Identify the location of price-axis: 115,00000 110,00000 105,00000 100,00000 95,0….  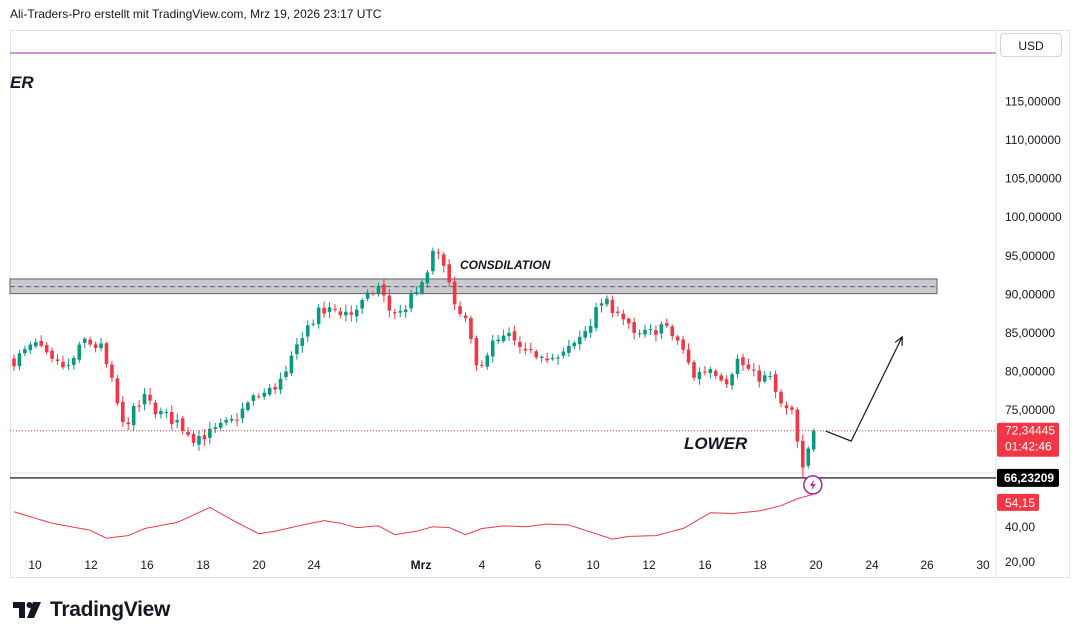
(1029, 290).